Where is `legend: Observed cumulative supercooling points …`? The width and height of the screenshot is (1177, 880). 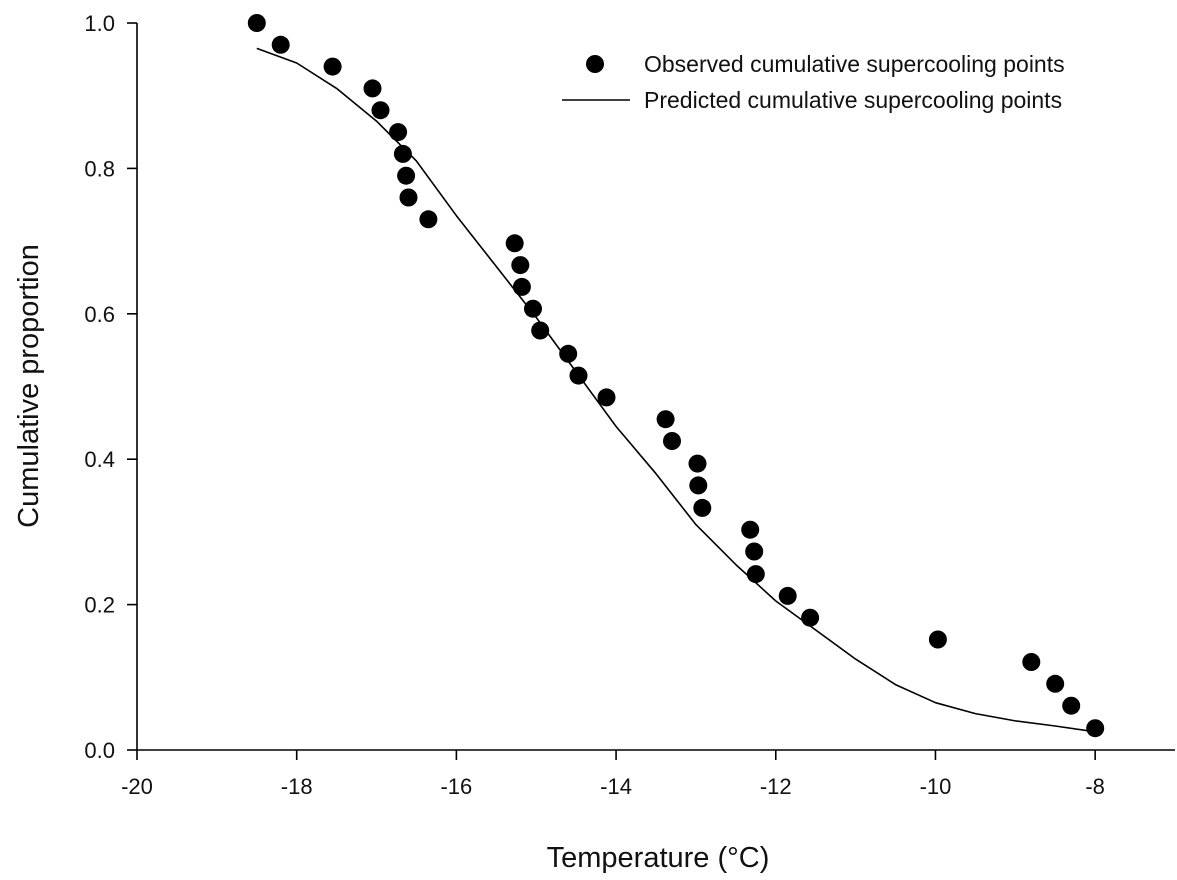 legend: Observed cumulative supercooling points … is located at coordinates (813, 82).